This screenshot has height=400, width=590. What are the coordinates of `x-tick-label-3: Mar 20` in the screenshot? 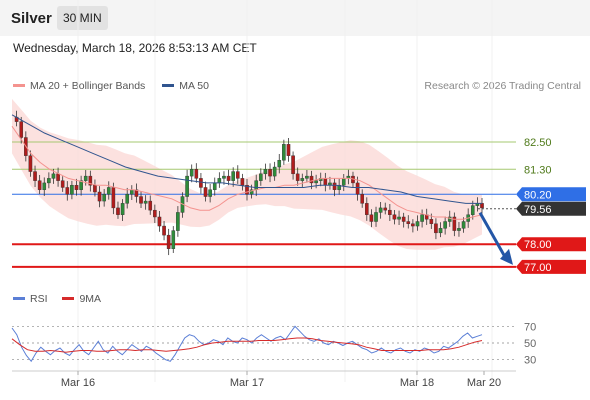 It's located at (484, 383).